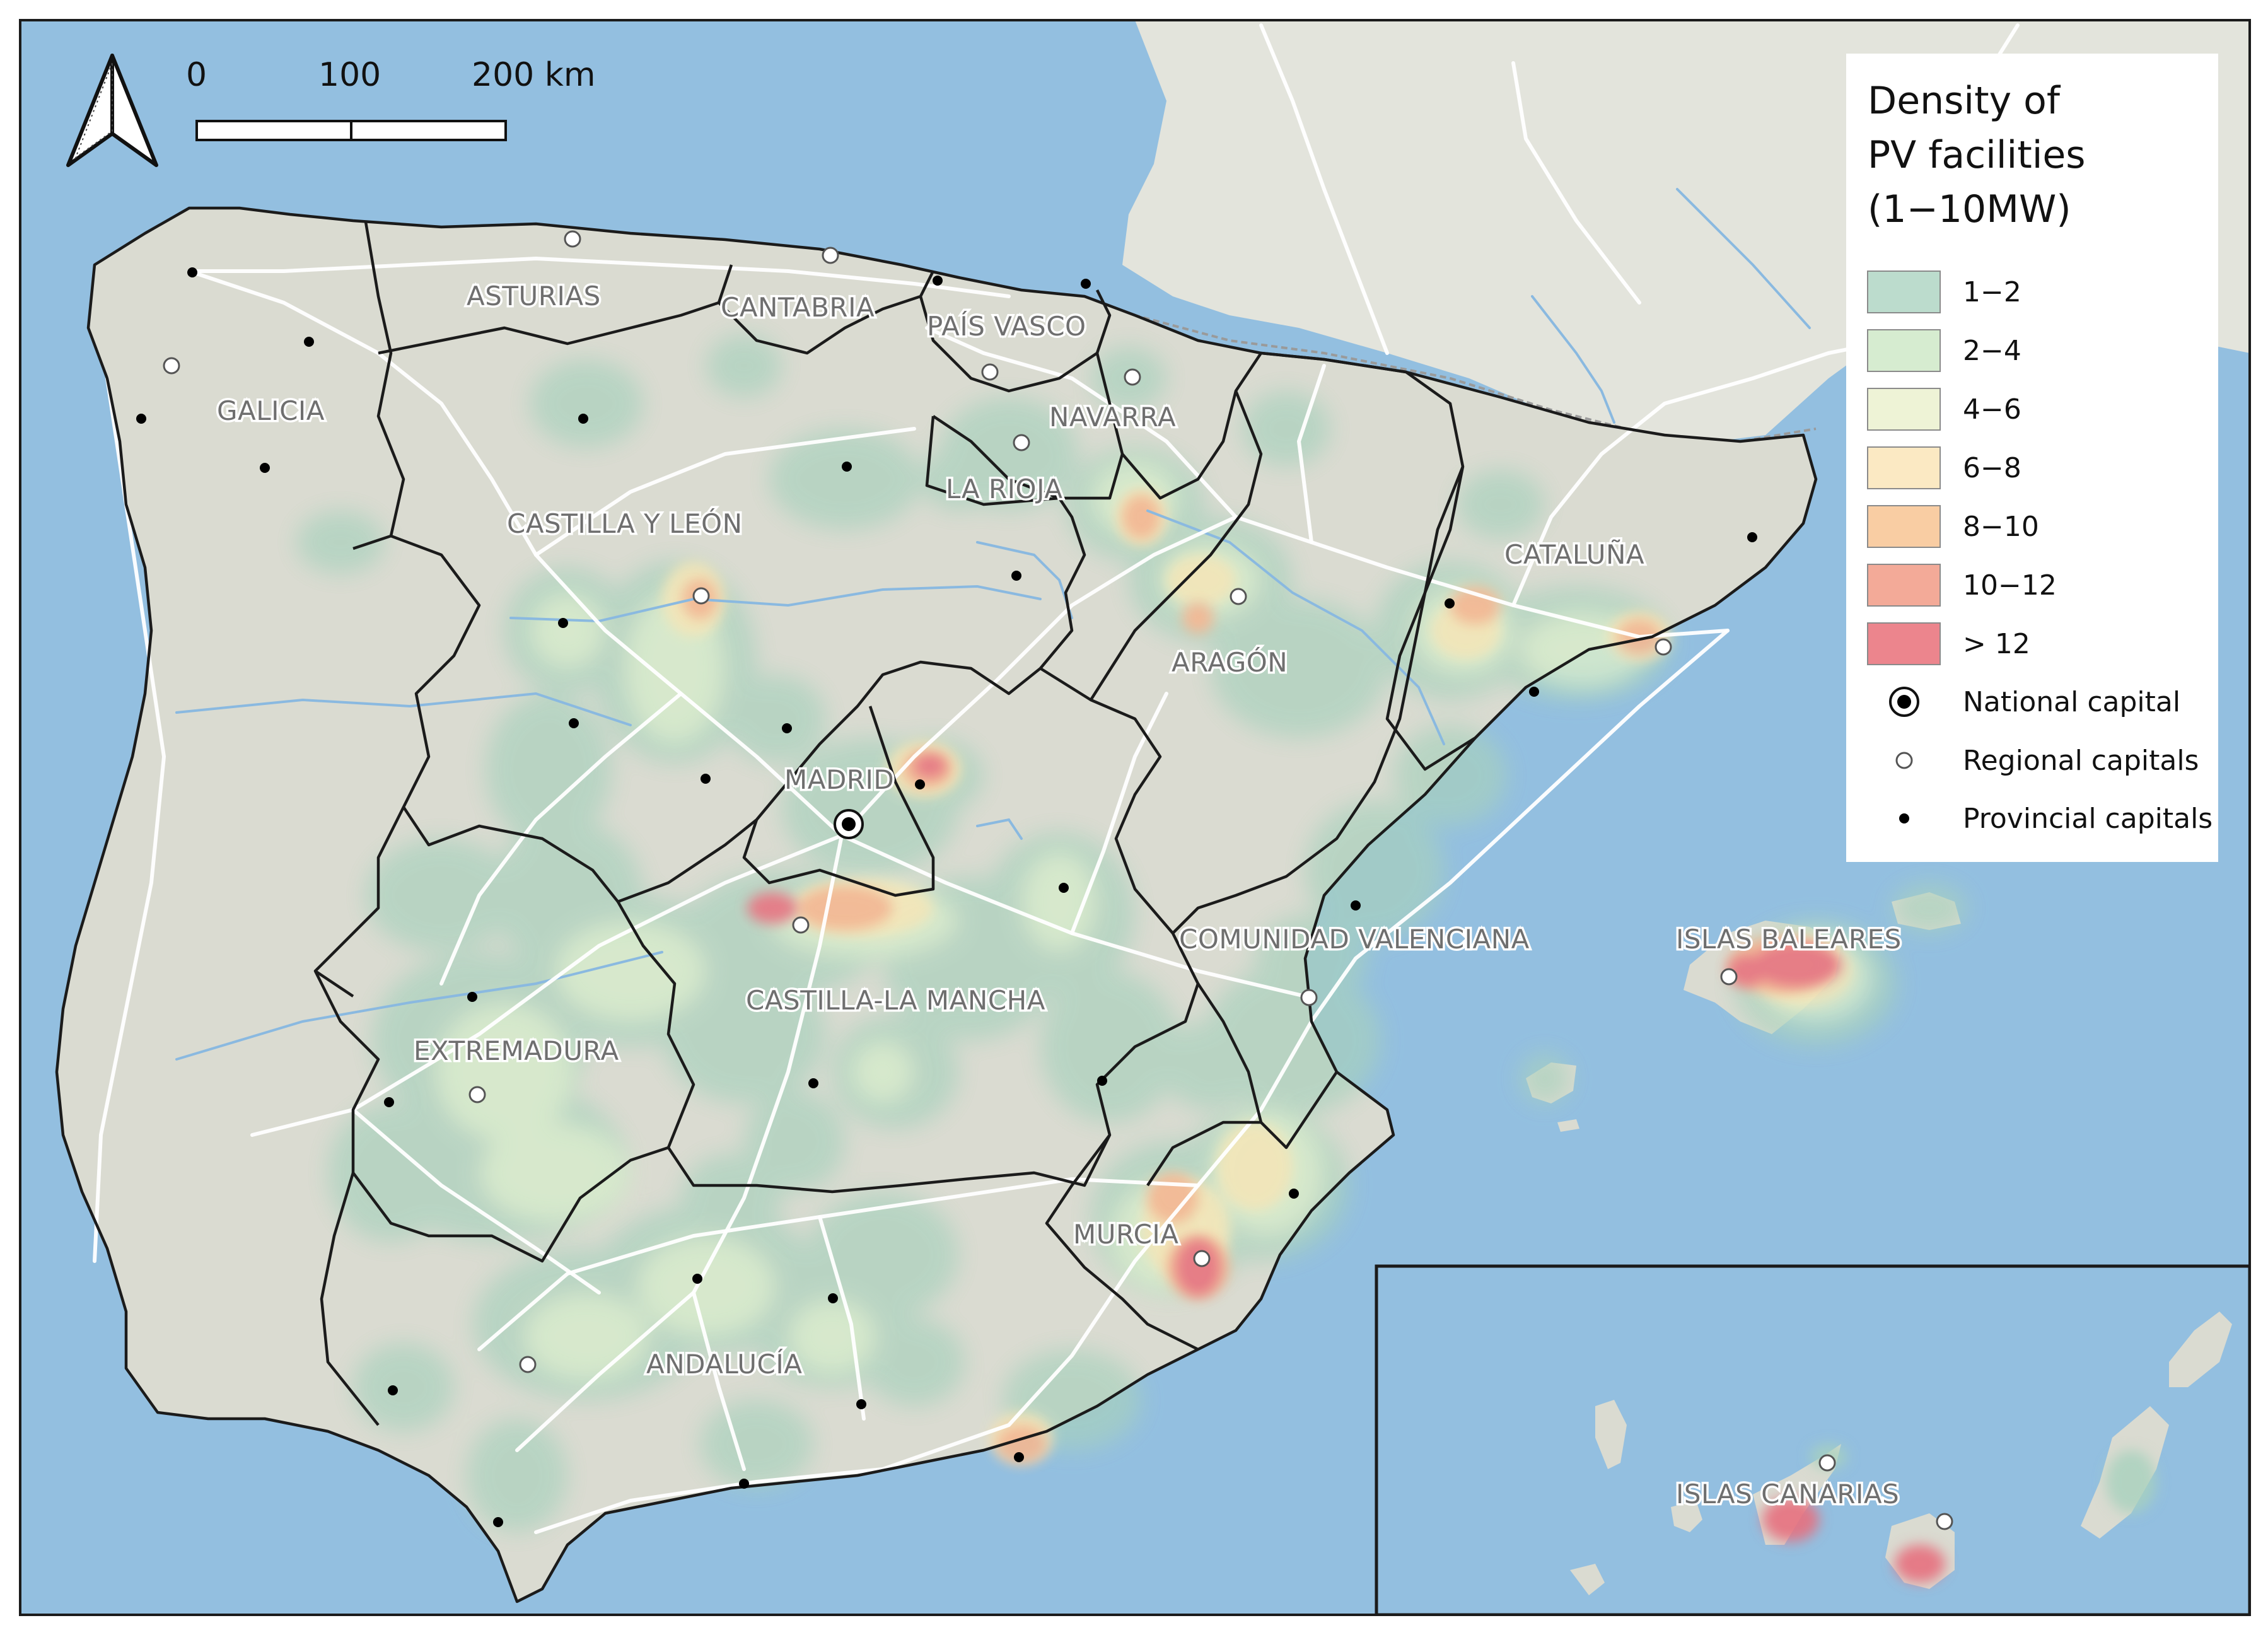 This screenshot has height=1635, width=2268. I want to click on legend-class-label: 8−10, so click(2001, 527).